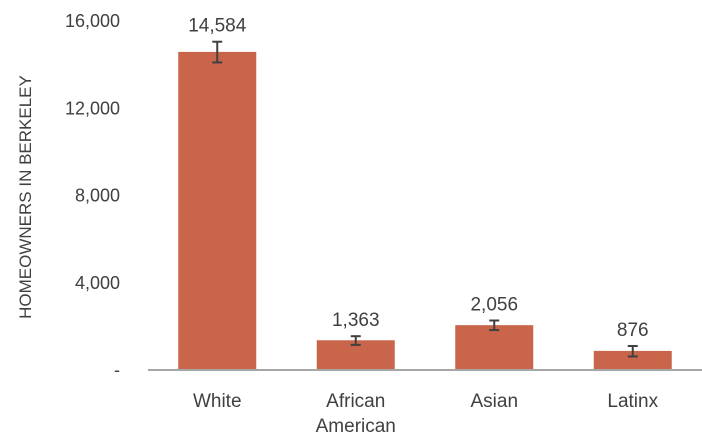 The height and width of the screenshot is (446, 702). Describe the element at coordinates (356, 426) in the screenshot. I see `x-tick-label: American` at that location.